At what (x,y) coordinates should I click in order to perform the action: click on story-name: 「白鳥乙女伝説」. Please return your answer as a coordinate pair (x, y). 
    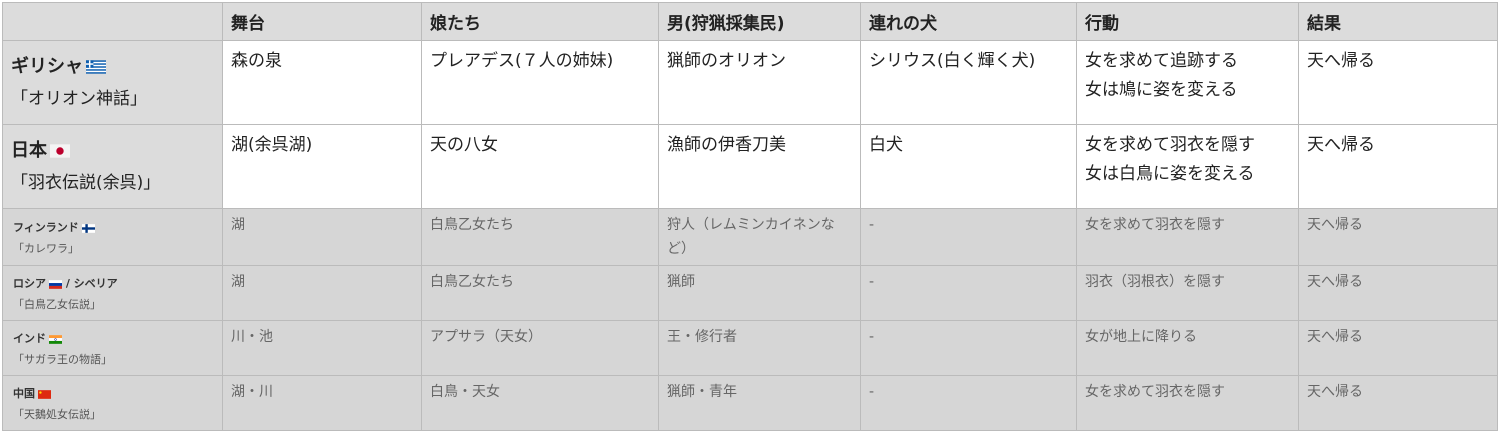
    Looking at the image, I should click on (57, 304).